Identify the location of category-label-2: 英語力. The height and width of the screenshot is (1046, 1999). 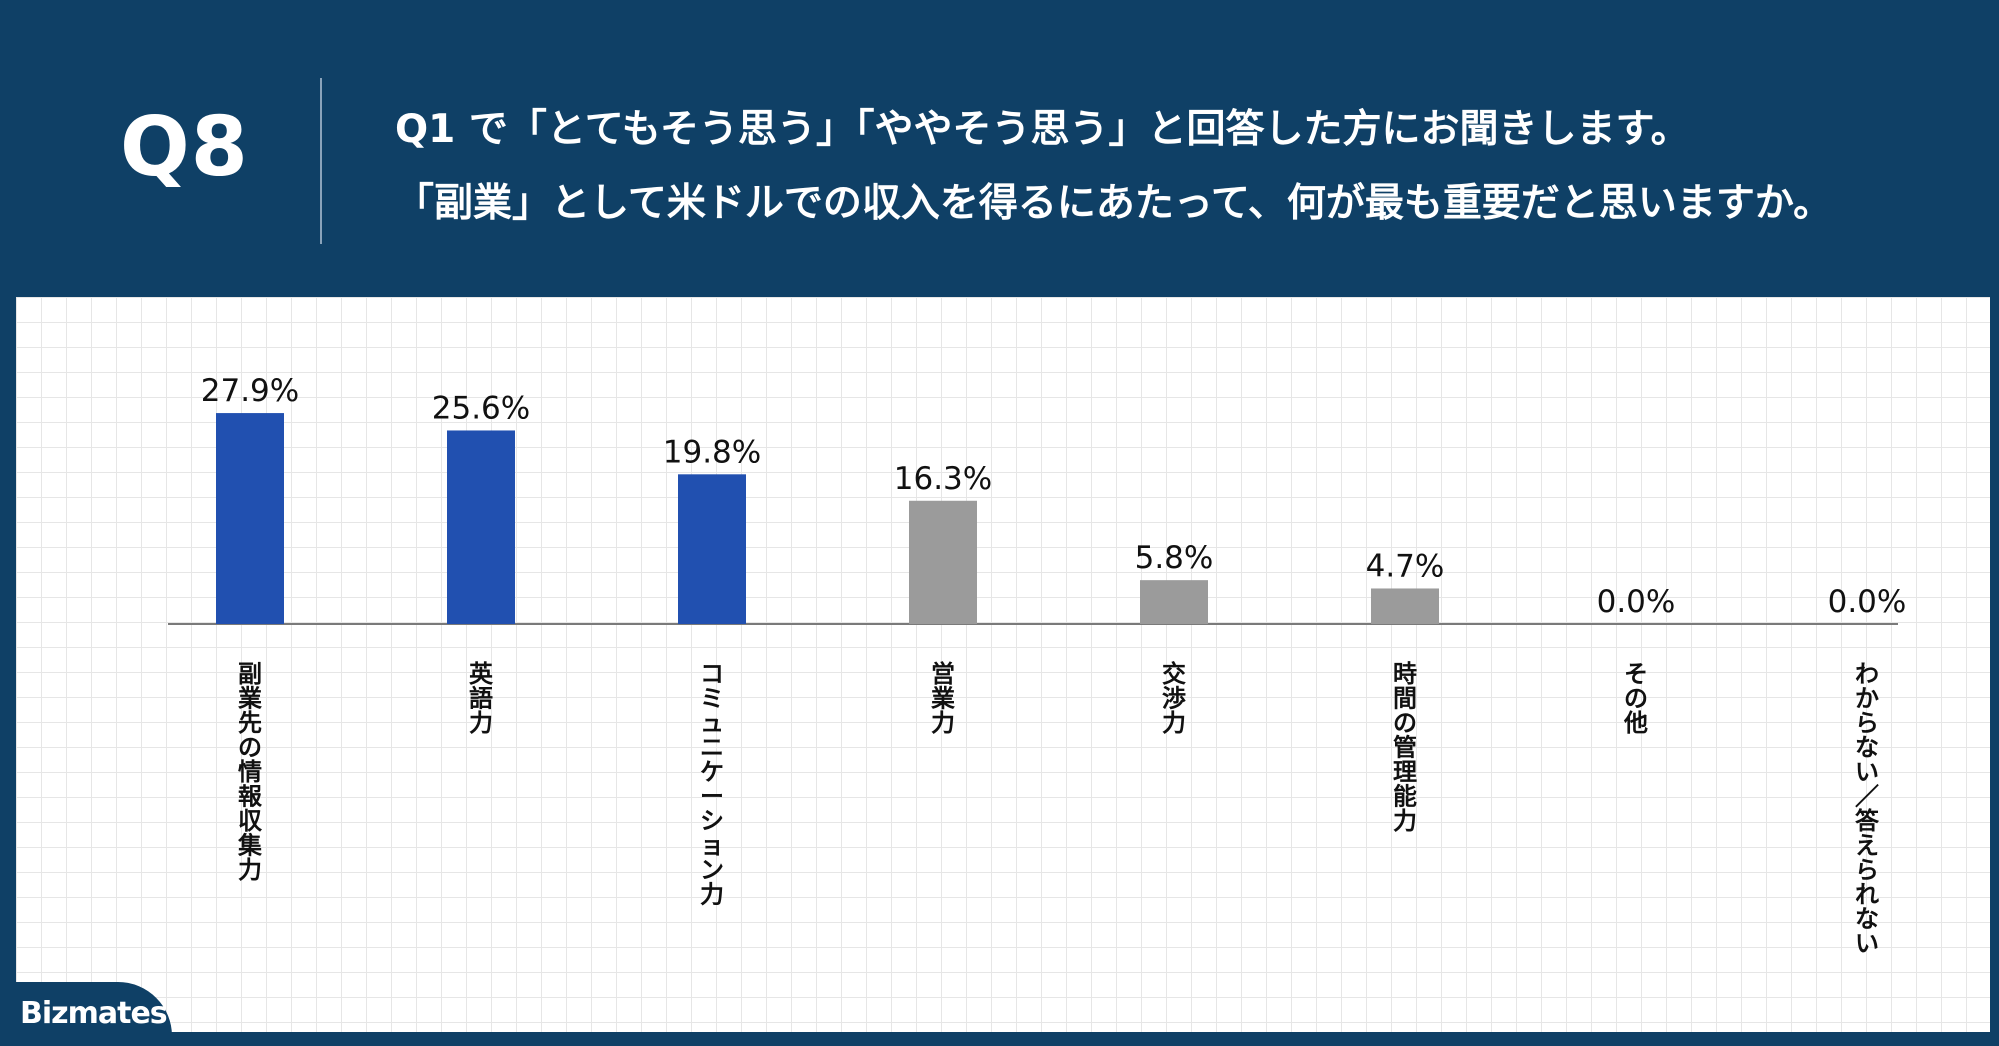
(481, 698).